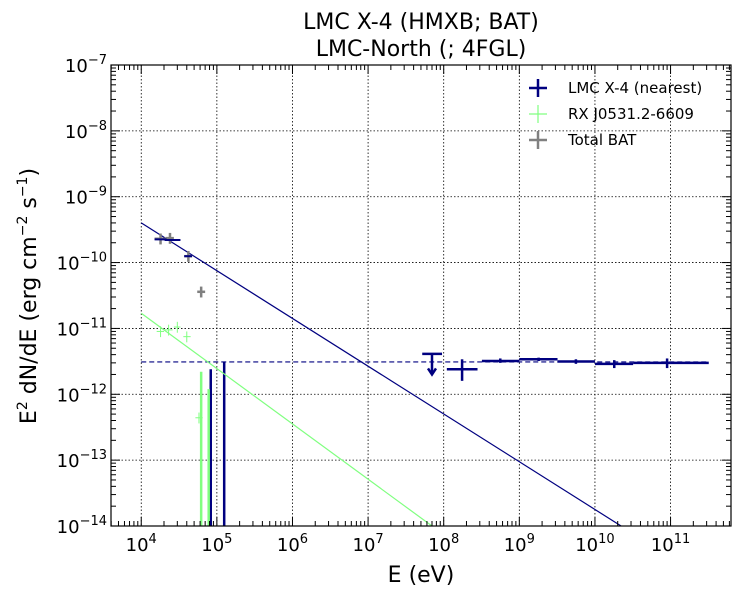  I want to click on x-tick-label: 10⁶, so click(292, 544).